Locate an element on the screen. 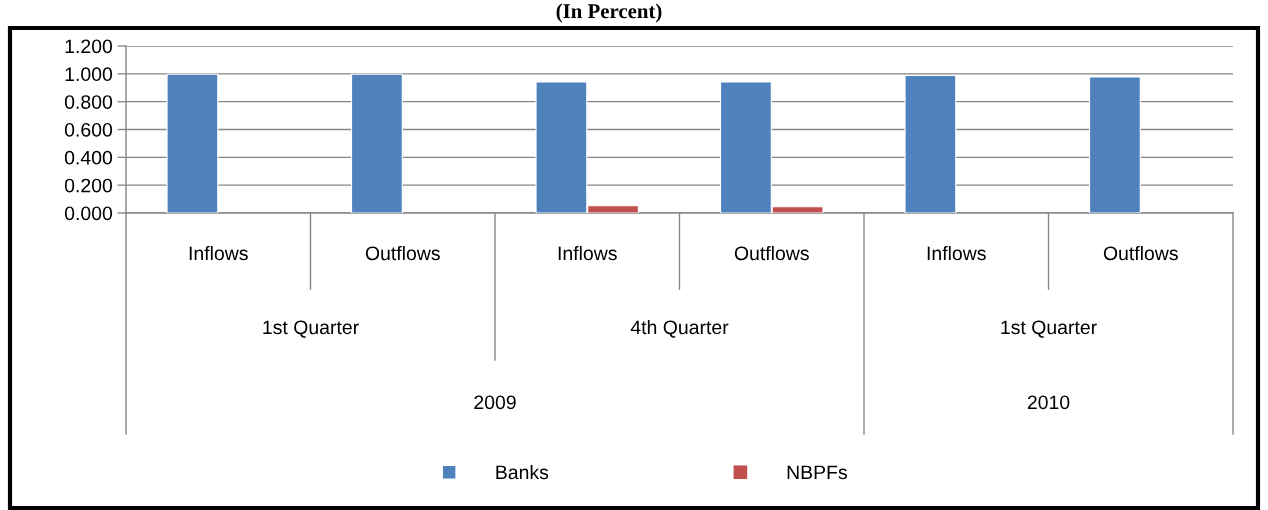 The width and height of the screenshot is (1268, 510). y-tick-label: 0.200 is located at coordinates (88, 185).